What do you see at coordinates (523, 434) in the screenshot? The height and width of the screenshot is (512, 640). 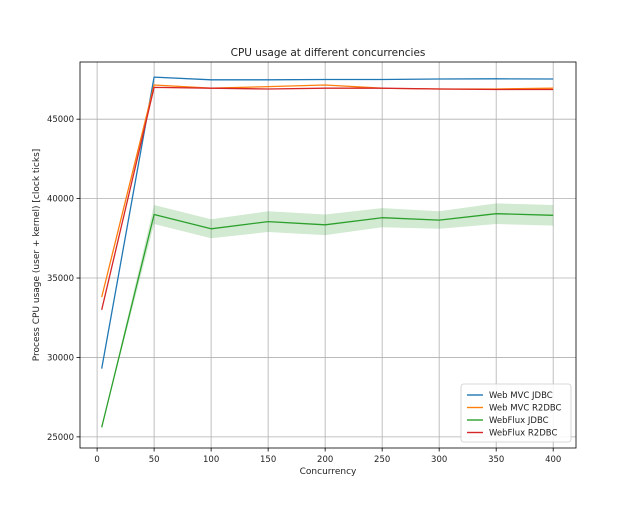 I see `legend-entry: WebFlux R2DBC` at bounding box center [523, 434].